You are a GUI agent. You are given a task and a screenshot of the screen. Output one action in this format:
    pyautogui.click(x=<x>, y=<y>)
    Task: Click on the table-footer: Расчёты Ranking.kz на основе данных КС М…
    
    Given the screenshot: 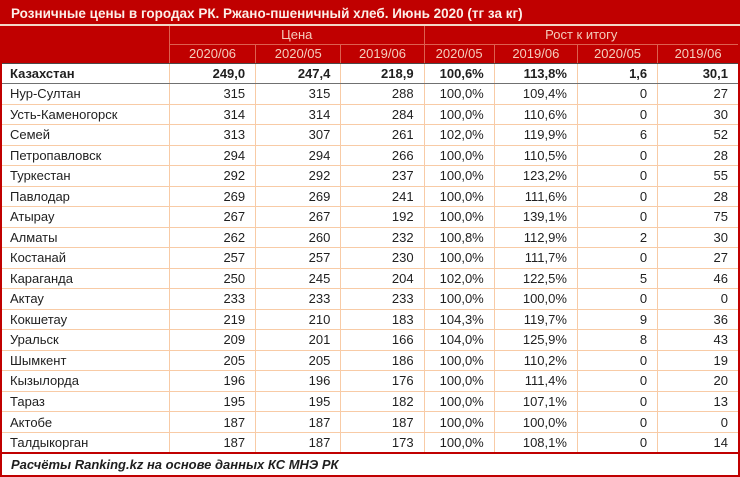 What is the action you would take?
    pyautogui.click(x=370, y=464)
    